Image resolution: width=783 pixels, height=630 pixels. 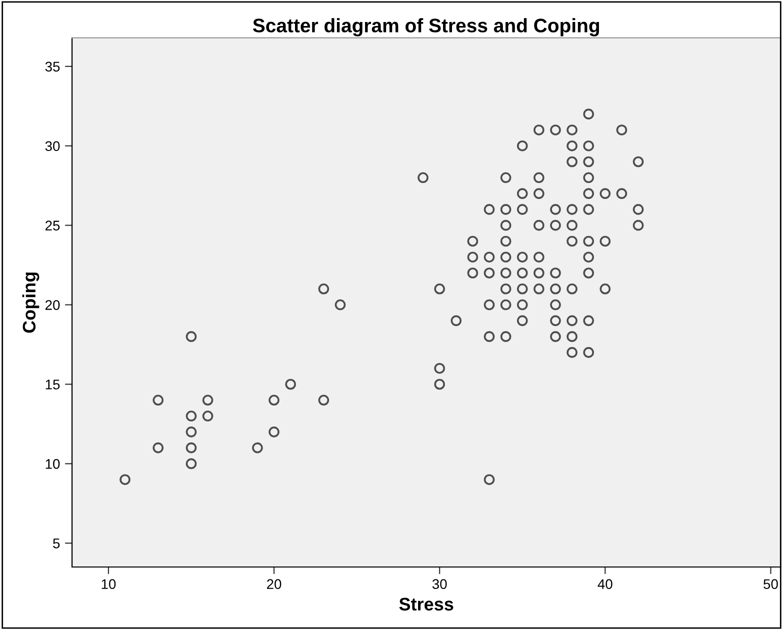 I want to click on x-tick-label: 50, so click(x=771, y=584).